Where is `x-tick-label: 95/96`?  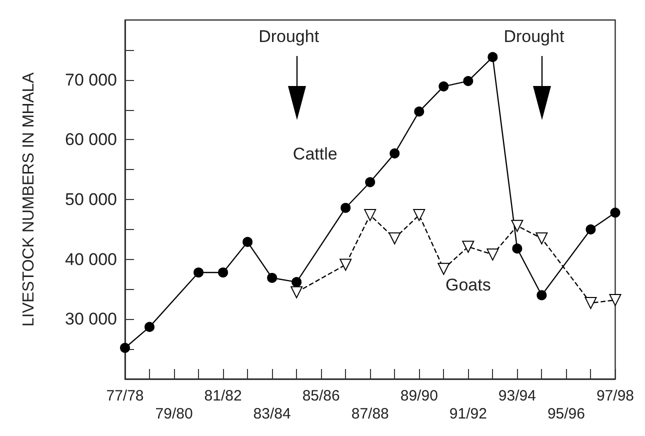
x-tick-label: 95/96 is located at coordinates (566, 414).